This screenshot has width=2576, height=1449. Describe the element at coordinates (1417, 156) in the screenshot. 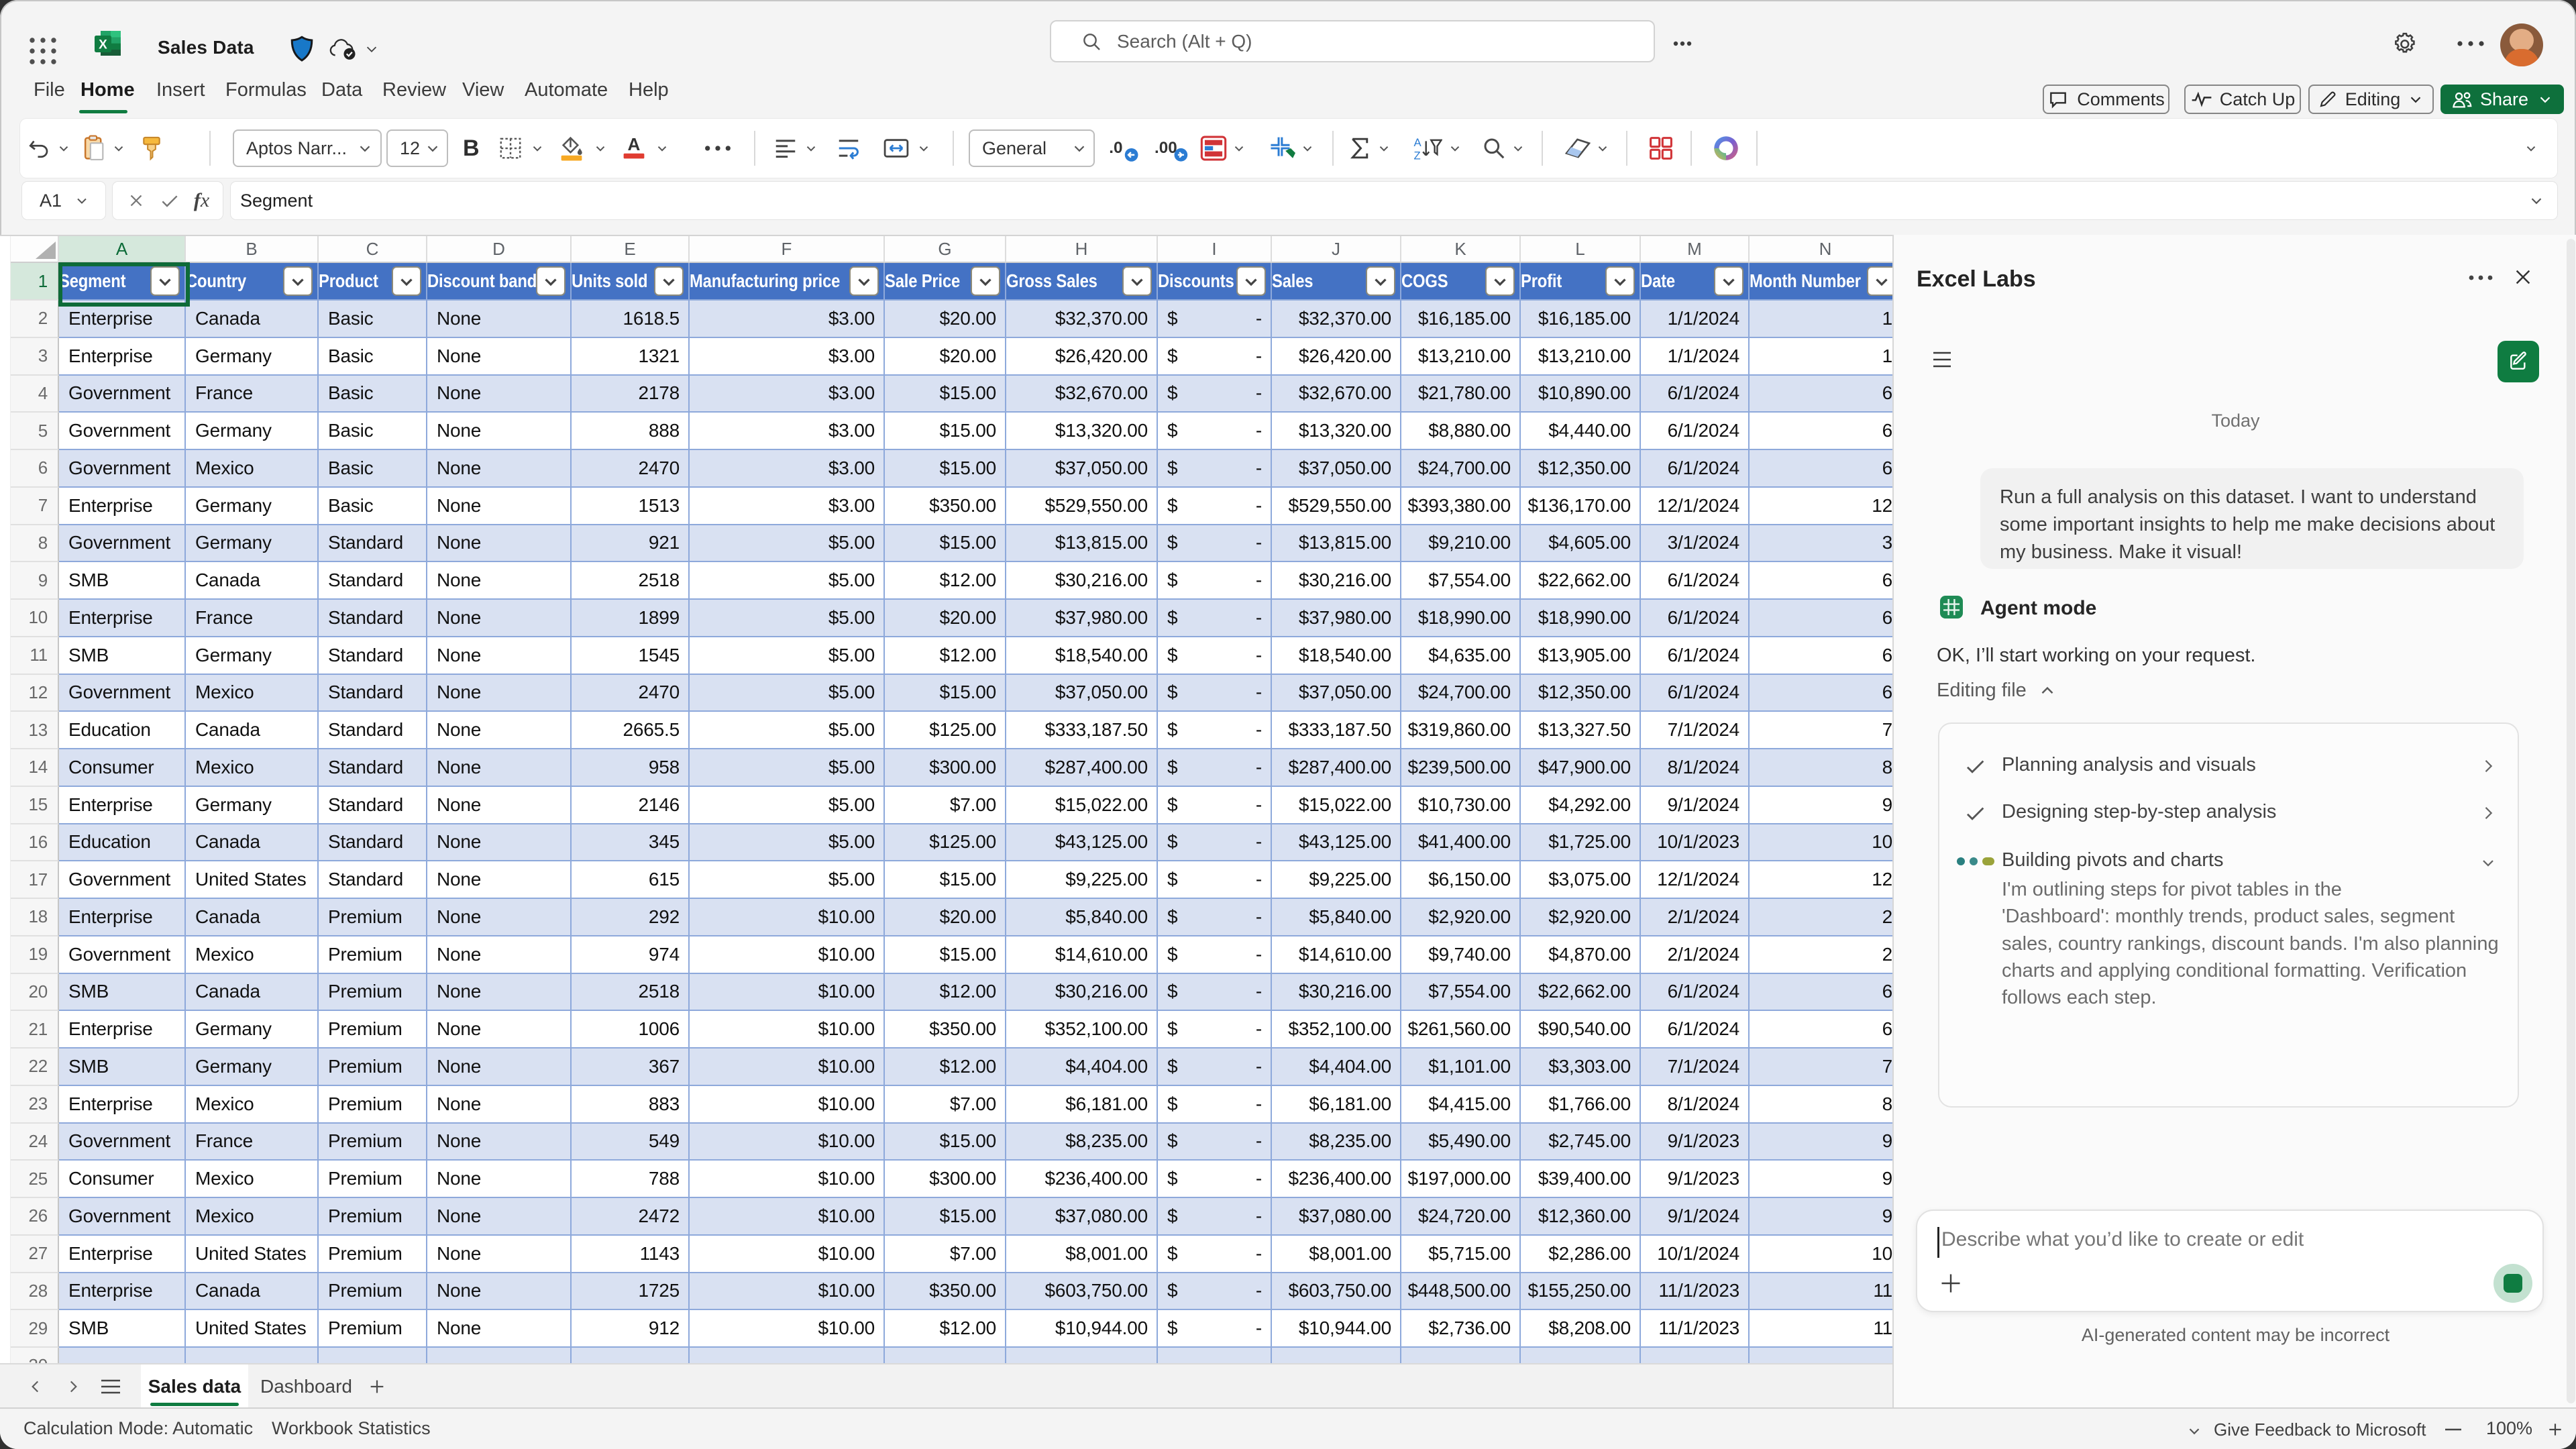

I see `svg-text: Z` at that location.